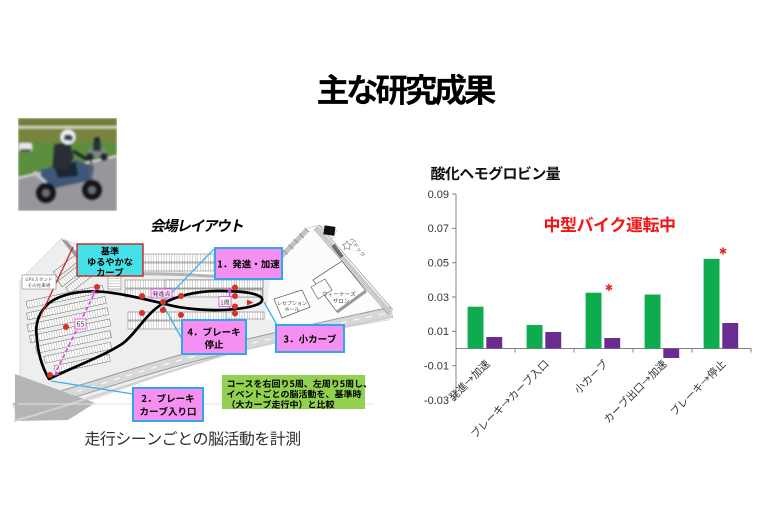 This screenshot has height=512, width=768. I want to click on svg-text: 0.09, so click(438, 195).